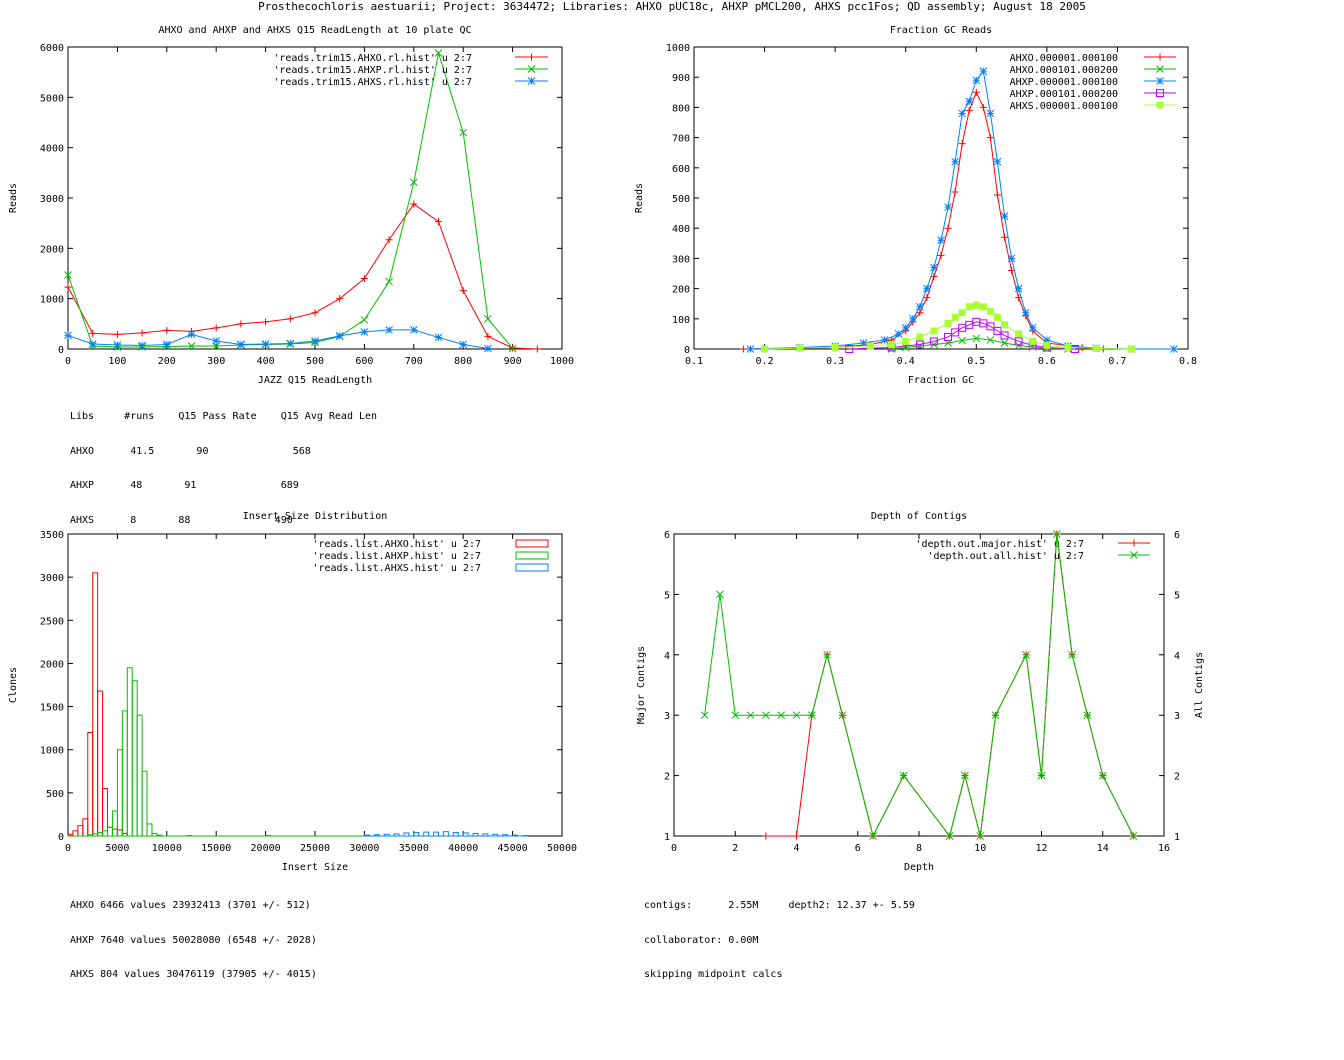 This screenshot has width=1344, height=1060. I want to click on legend-label: 'depth.out.major.hist' u 2:7, so click(999, 544).